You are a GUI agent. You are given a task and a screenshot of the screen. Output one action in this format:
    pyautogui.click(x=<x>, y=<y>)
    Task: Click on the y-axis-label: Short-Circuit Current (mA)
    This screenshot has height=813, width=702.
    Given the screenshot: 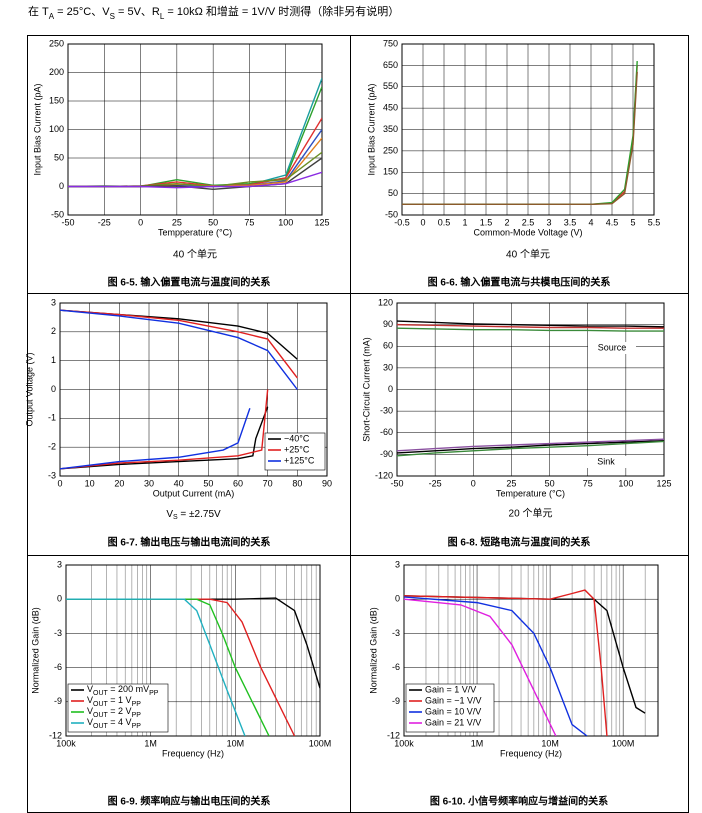 What is the action you would take?
    pyautogui.click(x=366, y=389)
    